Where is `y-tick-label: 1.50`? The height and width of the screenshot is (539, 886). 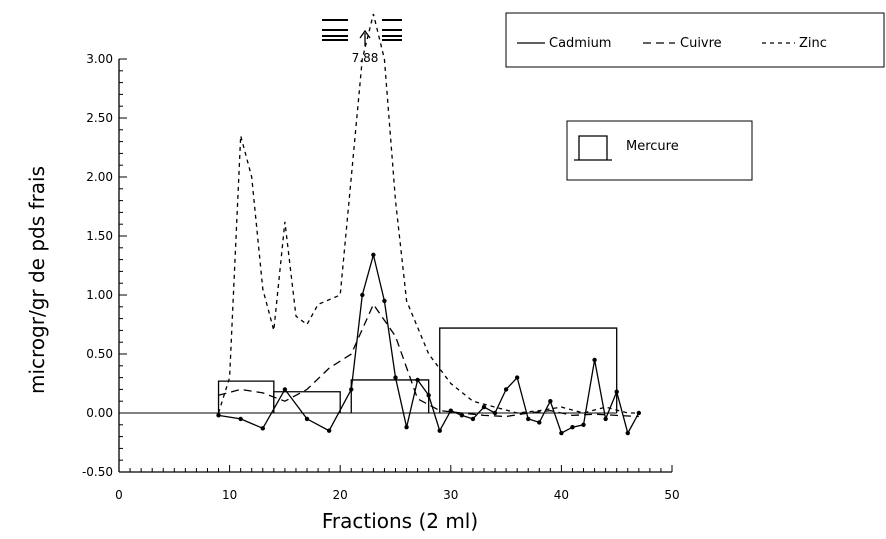
y-tick-label: 1.50 is located at coordinates (99, 236).